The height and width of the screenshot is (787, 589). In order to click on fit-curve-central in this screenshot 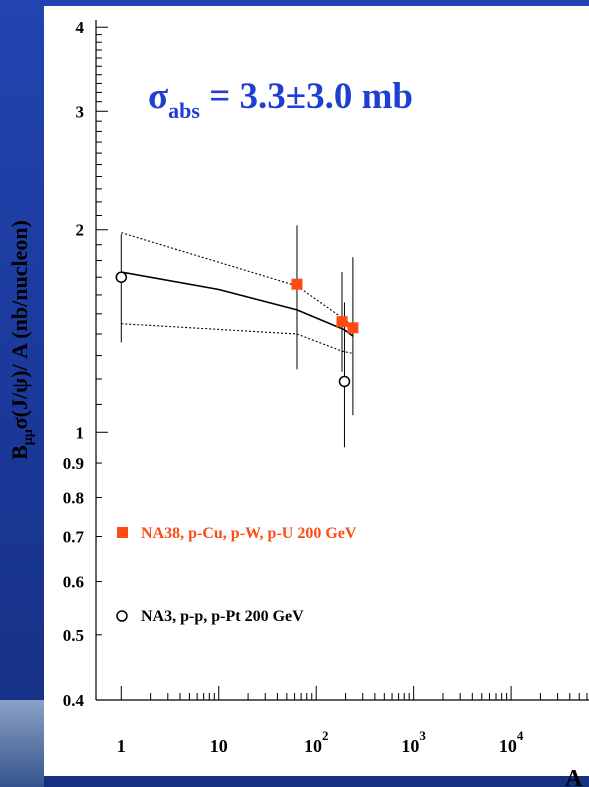, I will do `click(237, 304)`.